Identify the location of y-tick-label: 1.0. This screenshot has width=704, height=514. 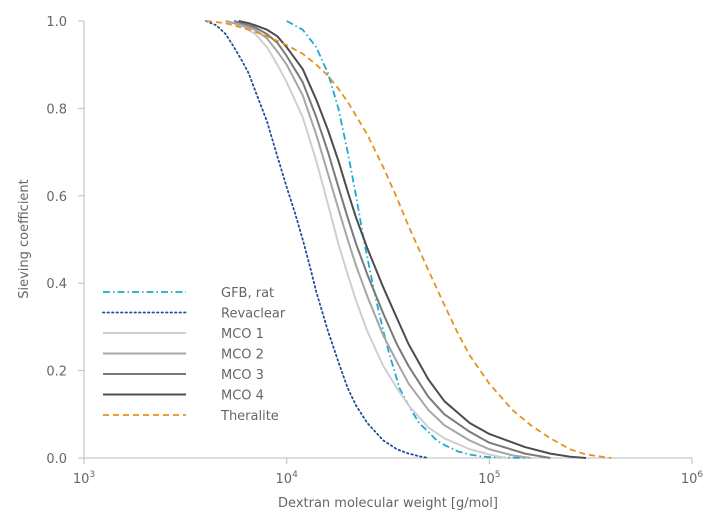
(56, 22).